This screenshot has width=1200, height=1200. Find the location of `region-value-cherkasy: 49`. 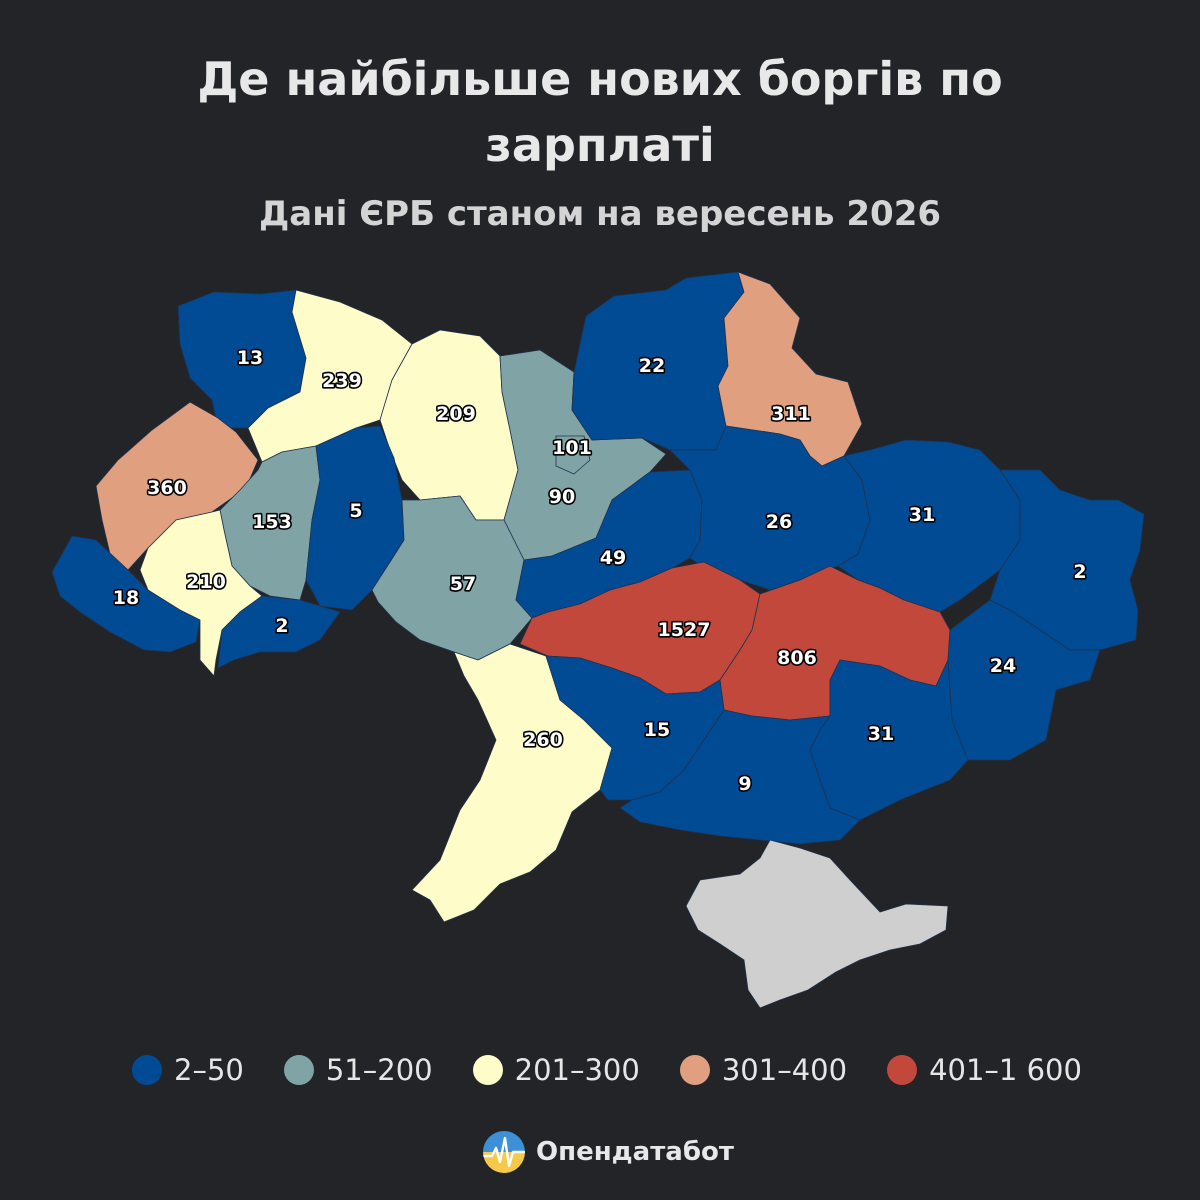

region-value-cherkasy: 49 is located at coordinates (613, 558).